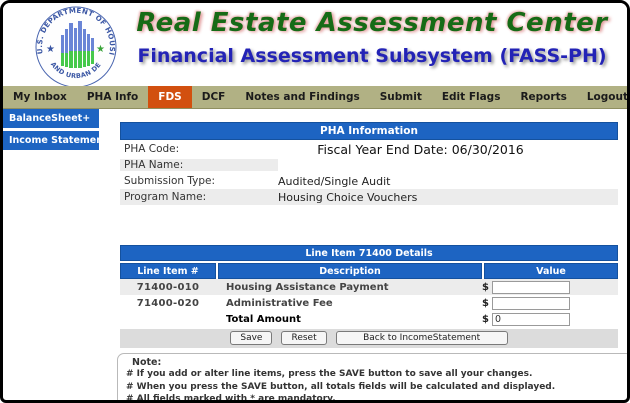  I want to click on nav-item-logout: Logout, so click(607, 97).